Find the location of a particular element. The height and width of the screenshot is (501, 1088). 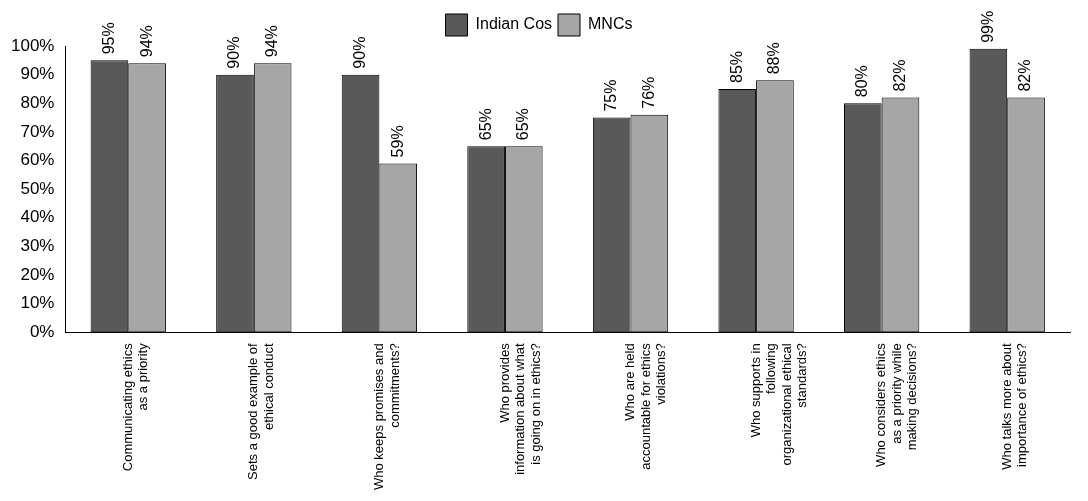

y-tick-label: 10% is located at coordinates (37, 303).